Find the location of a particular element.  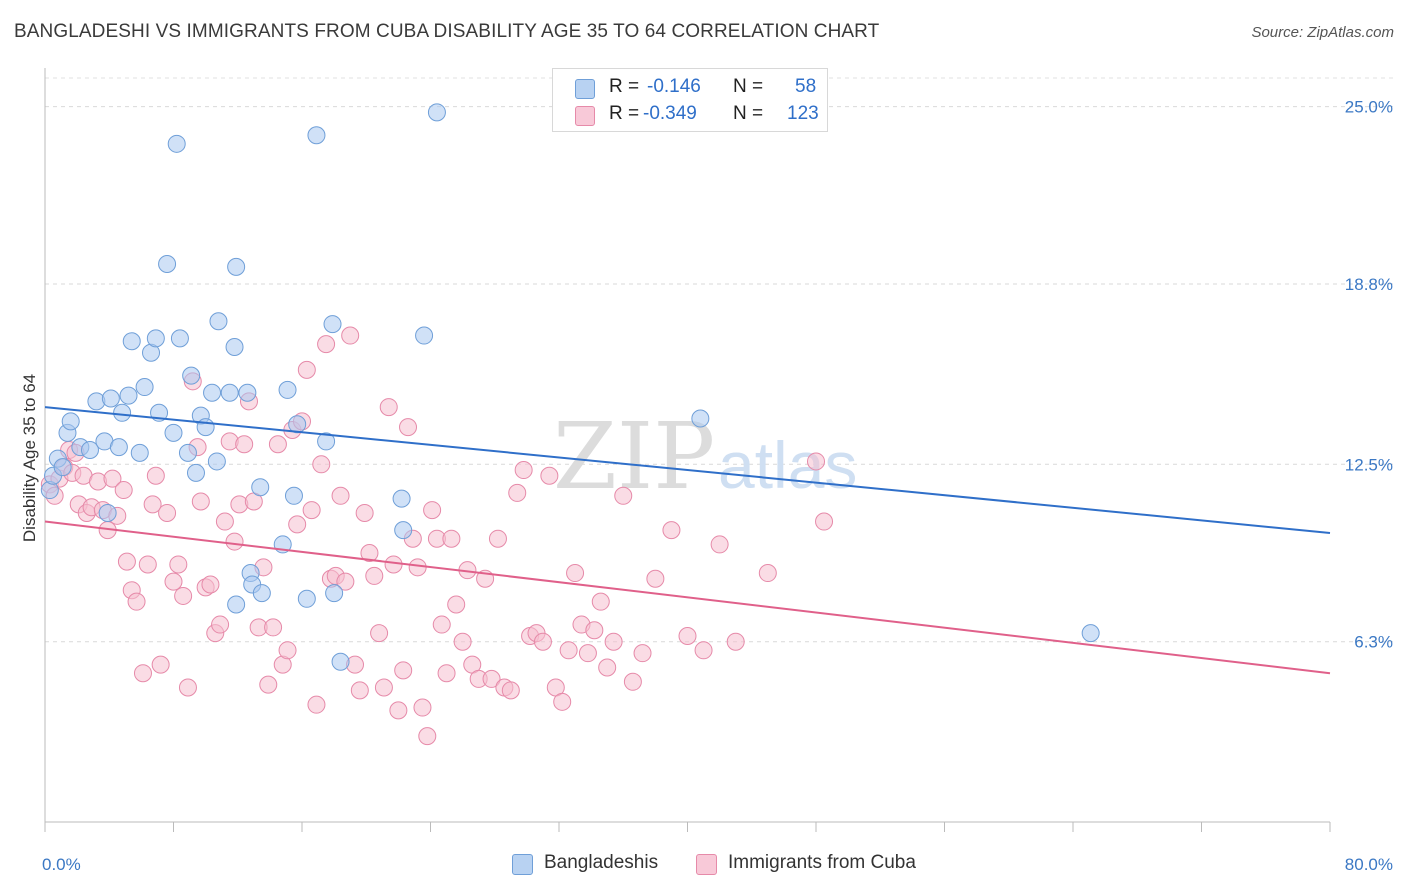

source-credit: Source: ZipAtlas.com is located at coordinates (1322, 32).